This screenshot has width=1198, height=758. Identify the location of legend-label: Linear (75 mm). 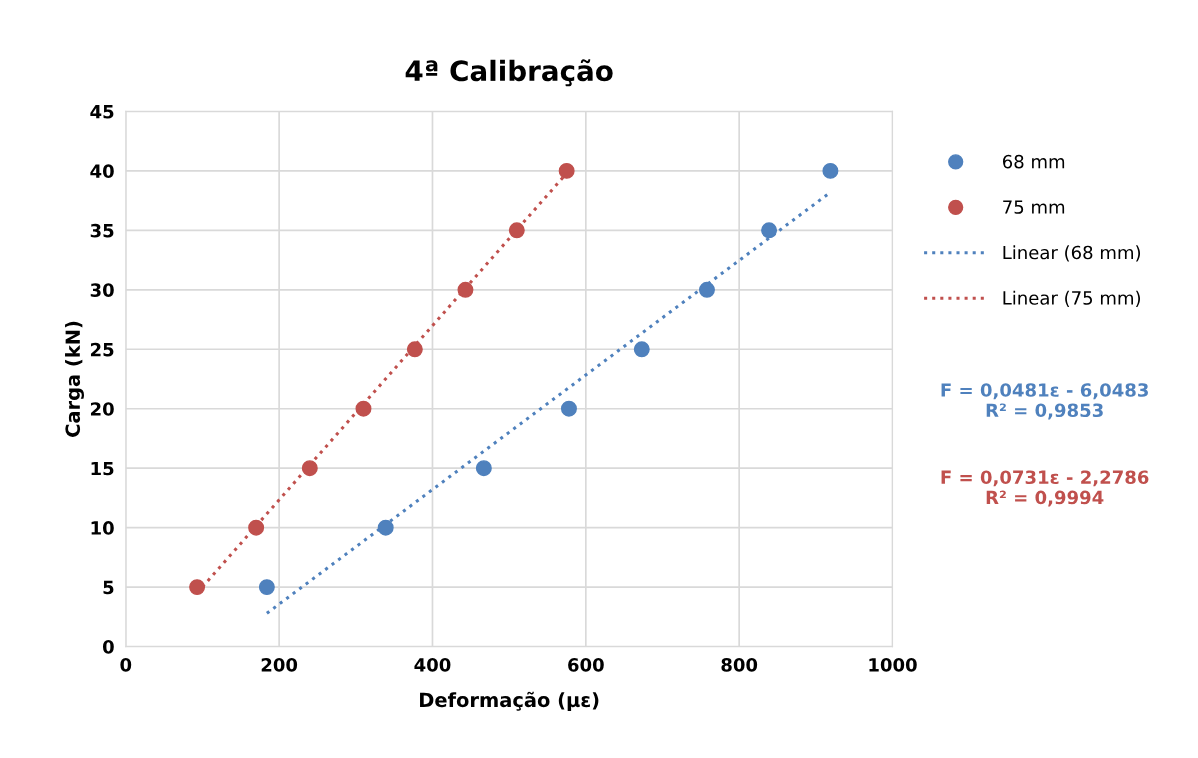
(1072, 298).